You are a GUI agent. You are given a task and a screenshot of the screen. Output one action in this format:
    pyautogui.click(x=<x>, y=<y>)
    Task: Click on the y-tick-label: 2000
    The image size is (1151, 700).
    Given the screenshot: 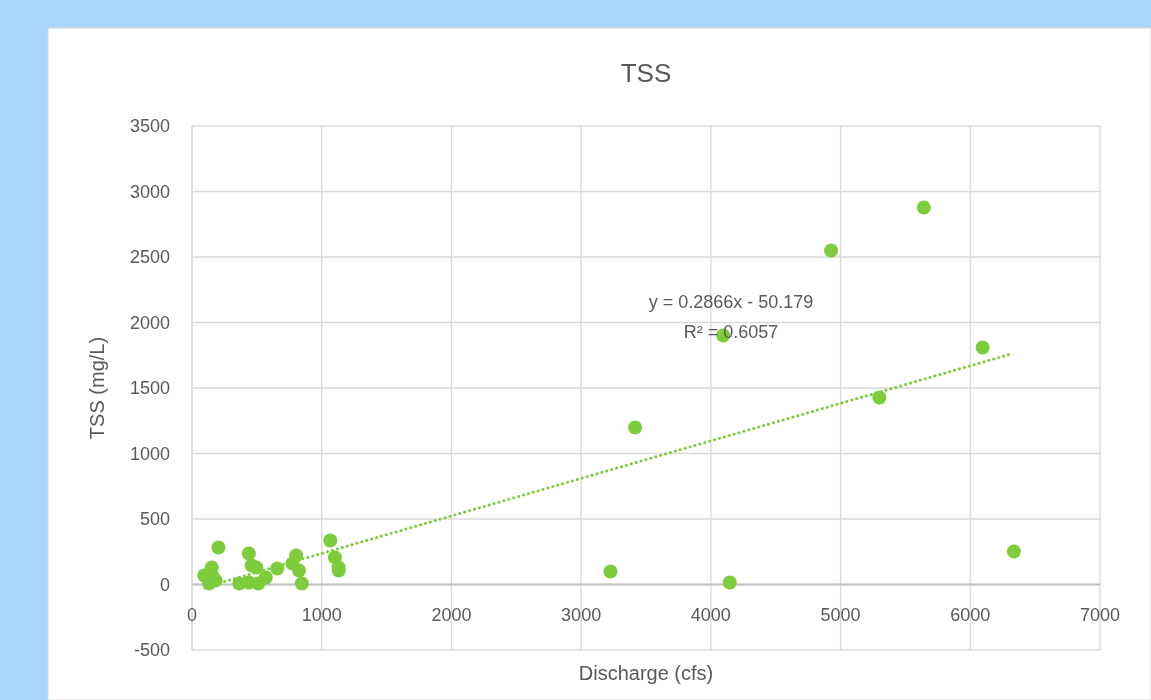 What is the action you would take?
    pyautogui.click(x=149, y=322)
    